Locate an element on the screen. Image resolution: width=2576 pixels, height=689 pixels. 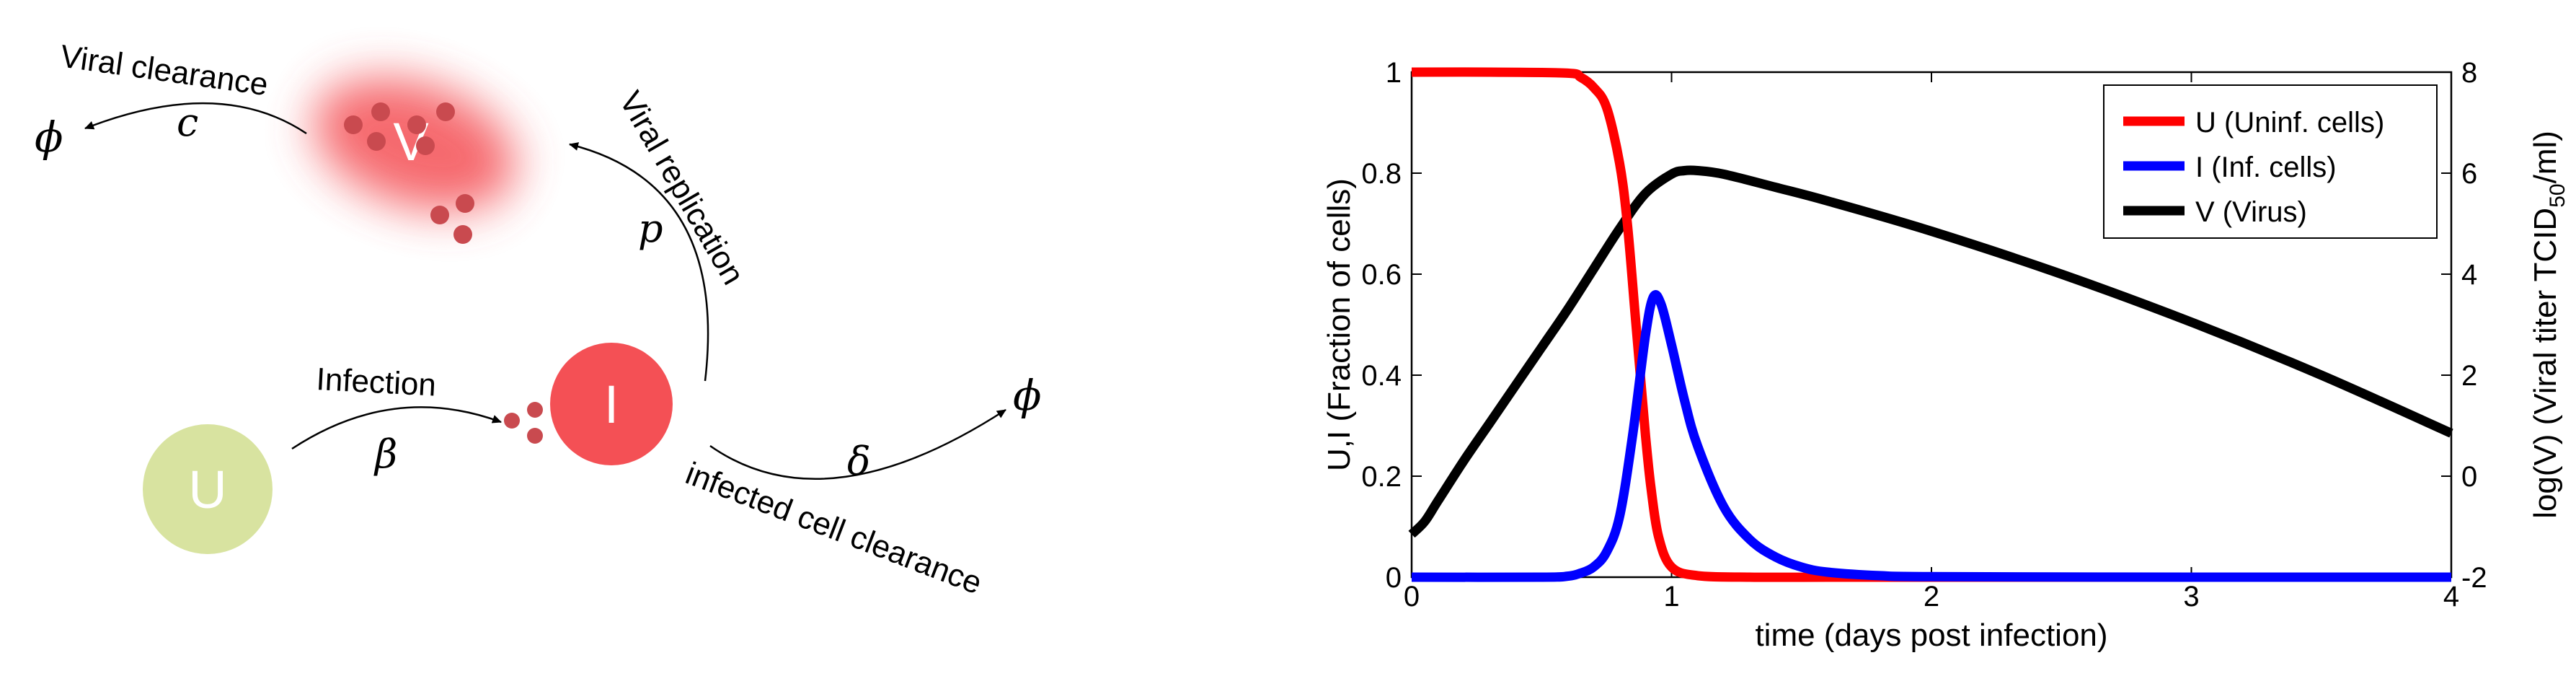
phi-symbol-right: ϕ is located at coordinates (1027, 395).